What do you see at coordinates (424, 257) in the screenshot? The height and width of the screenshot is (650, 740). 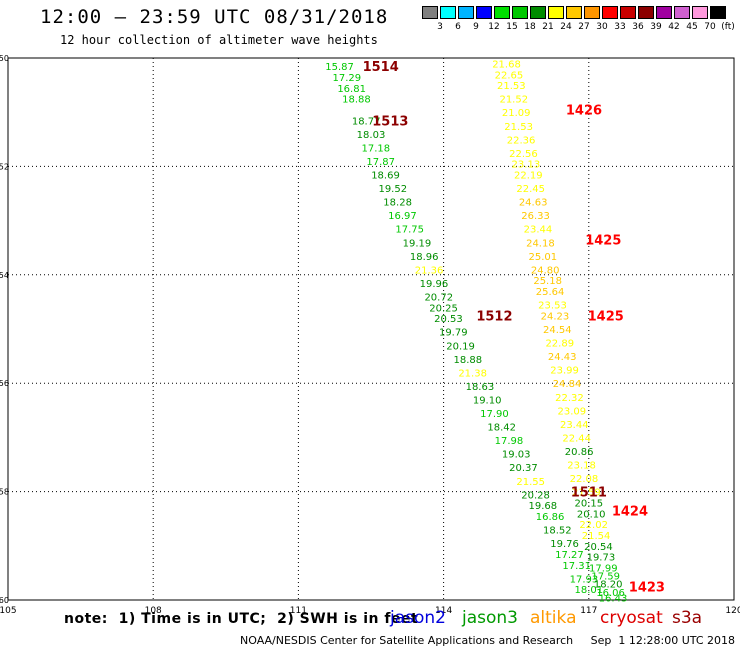 I see `swh-value-s3a: 18.96` at bounding box center [424, 257].